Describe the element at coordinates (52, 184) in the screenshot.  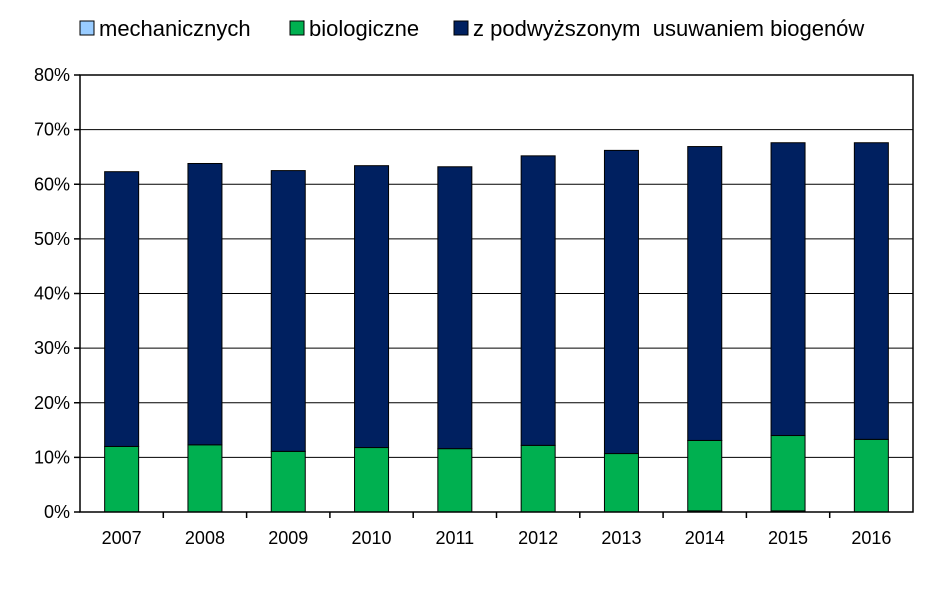
I see `y-tick-label: 60%` at that location.